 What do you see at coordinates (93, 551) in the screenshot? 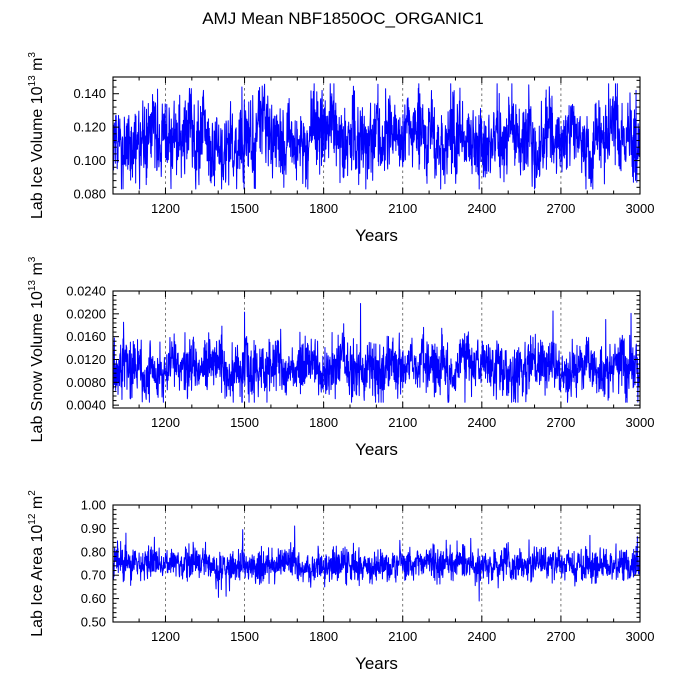
I see `y-tick-label: 0.80` at bounding box center [93, 551].